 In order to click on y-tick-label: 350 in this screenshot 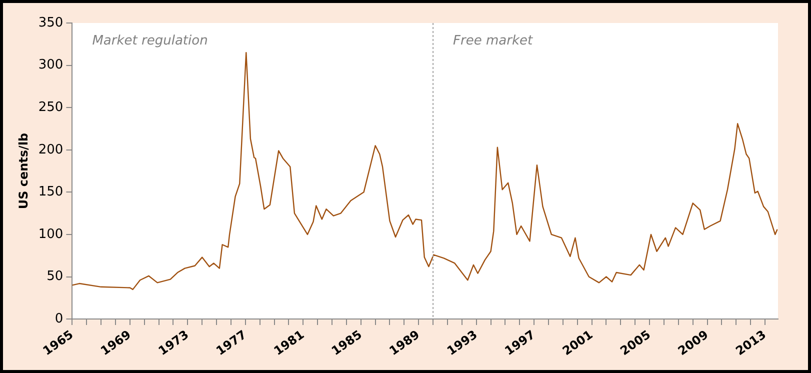, I will do `click(51, 22)`.